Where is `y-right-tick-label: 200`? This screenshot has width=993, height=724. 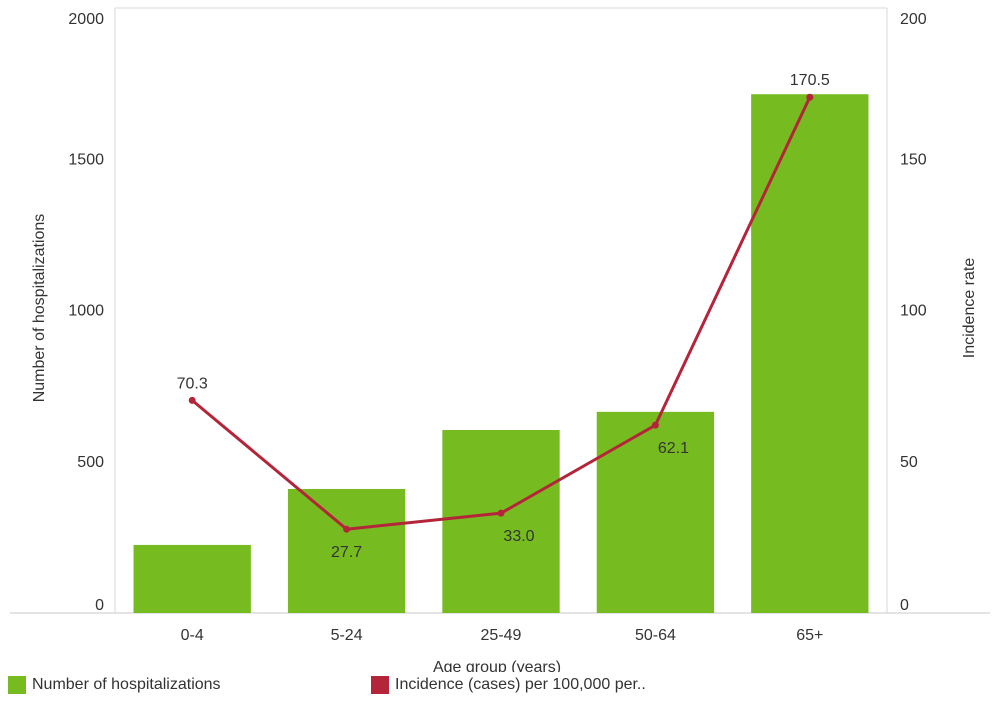
y-right-tick-label: 200 is located at coordinates (913, 19).